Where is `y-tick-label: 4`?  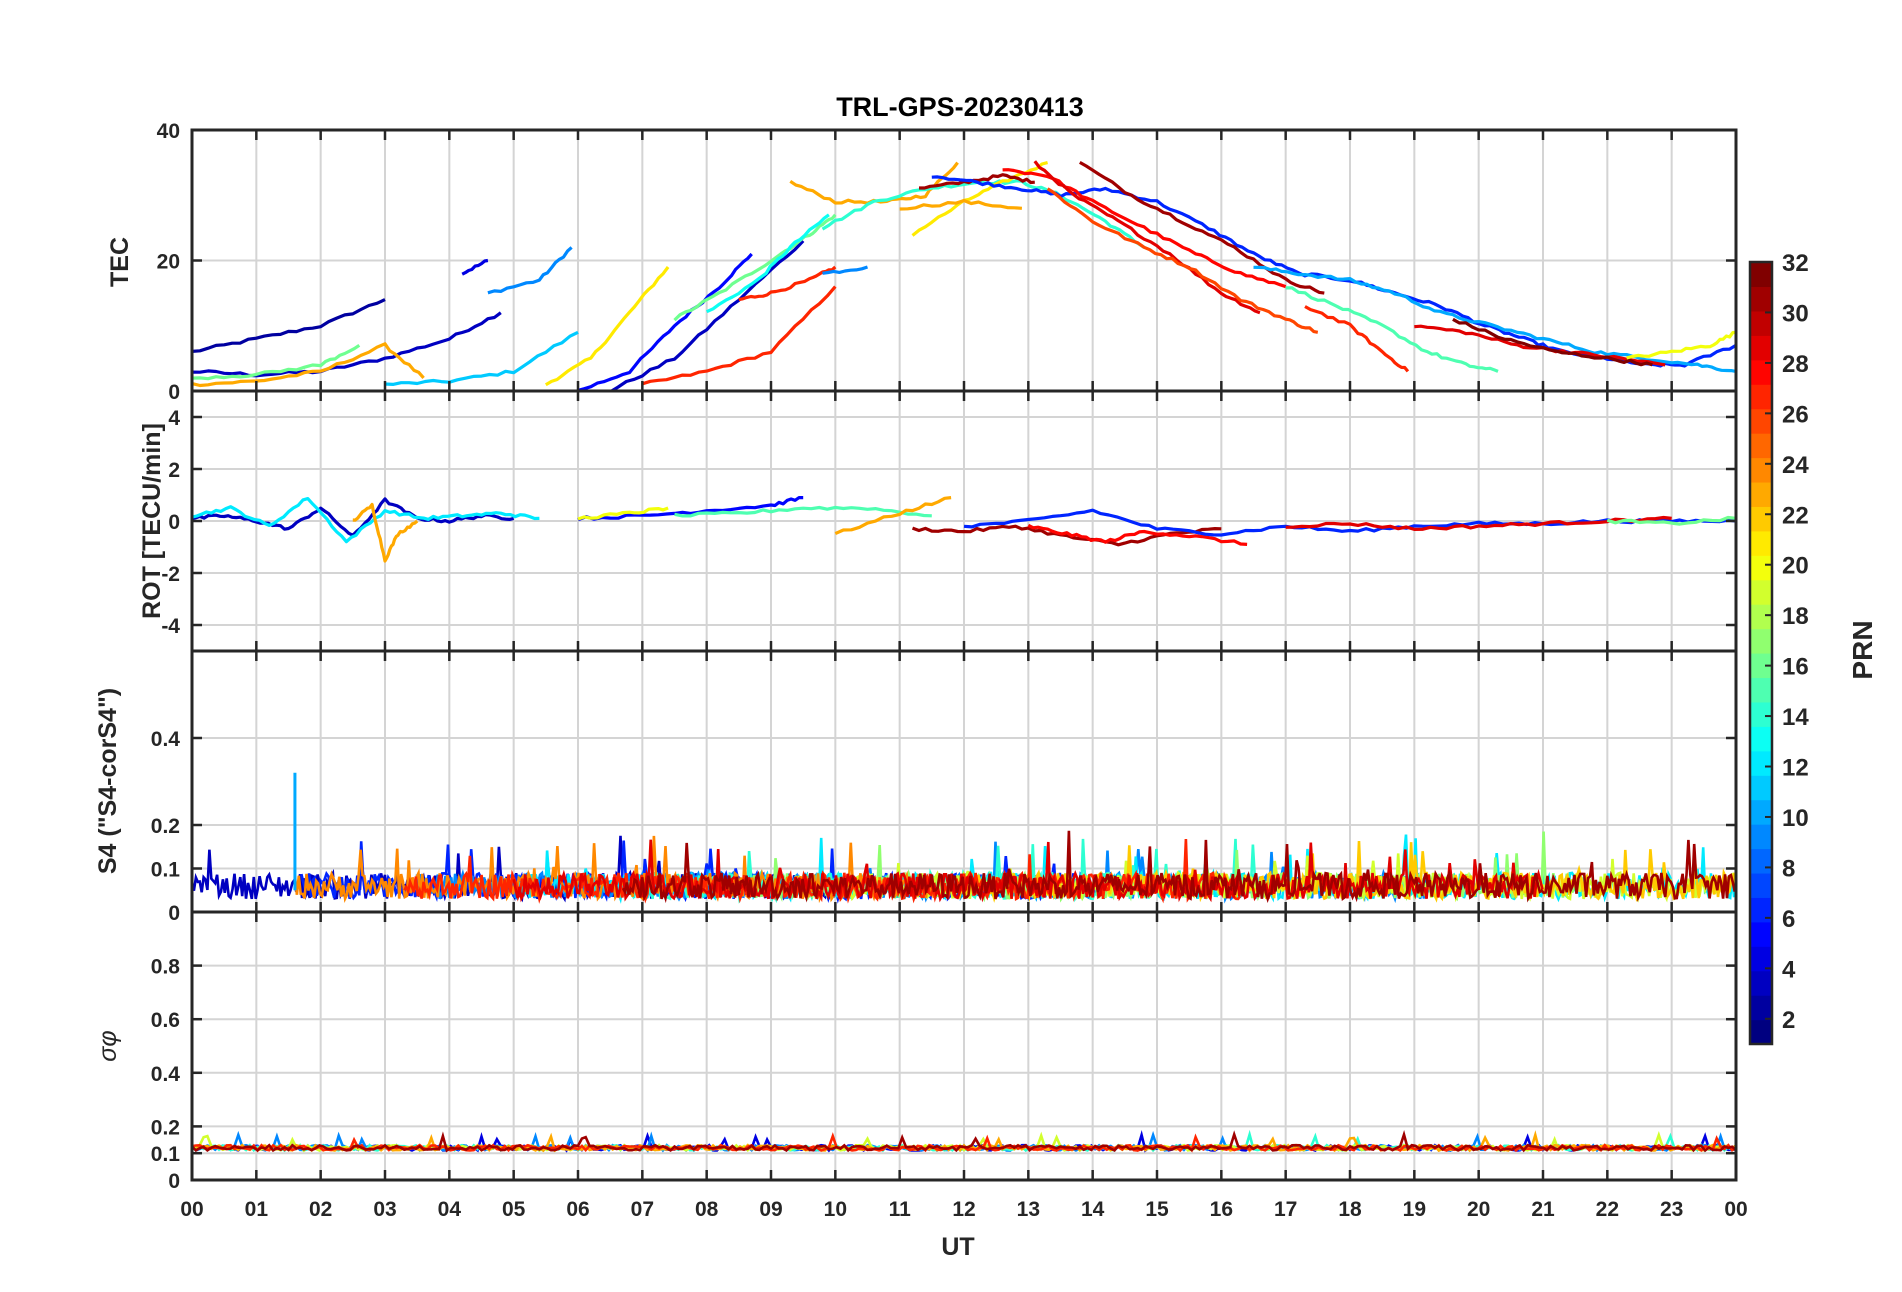
y-tick-label: 4 is located at coordinates (174, 418).